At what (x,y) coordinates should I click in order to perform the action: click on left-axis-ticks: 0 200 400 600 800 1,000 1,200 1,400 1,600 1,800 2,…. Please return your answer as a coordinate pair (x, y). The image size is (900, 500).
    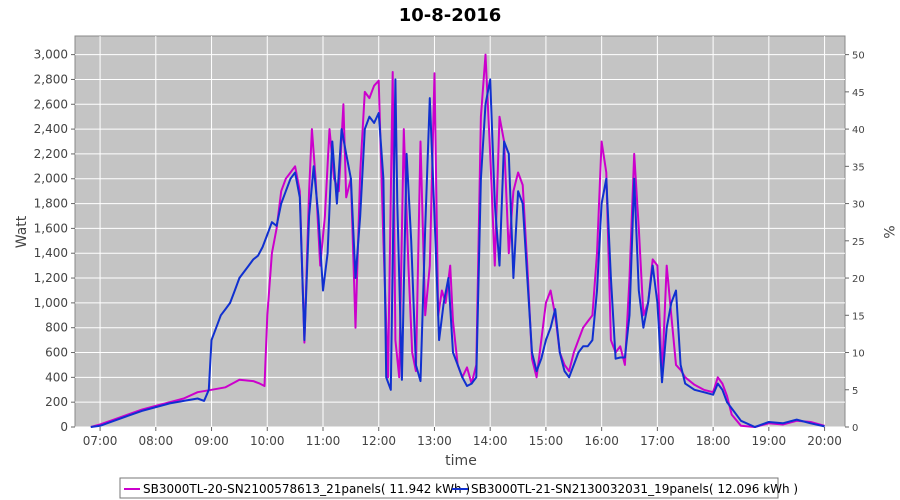
    Looking at the image, I should click on (54, 241).